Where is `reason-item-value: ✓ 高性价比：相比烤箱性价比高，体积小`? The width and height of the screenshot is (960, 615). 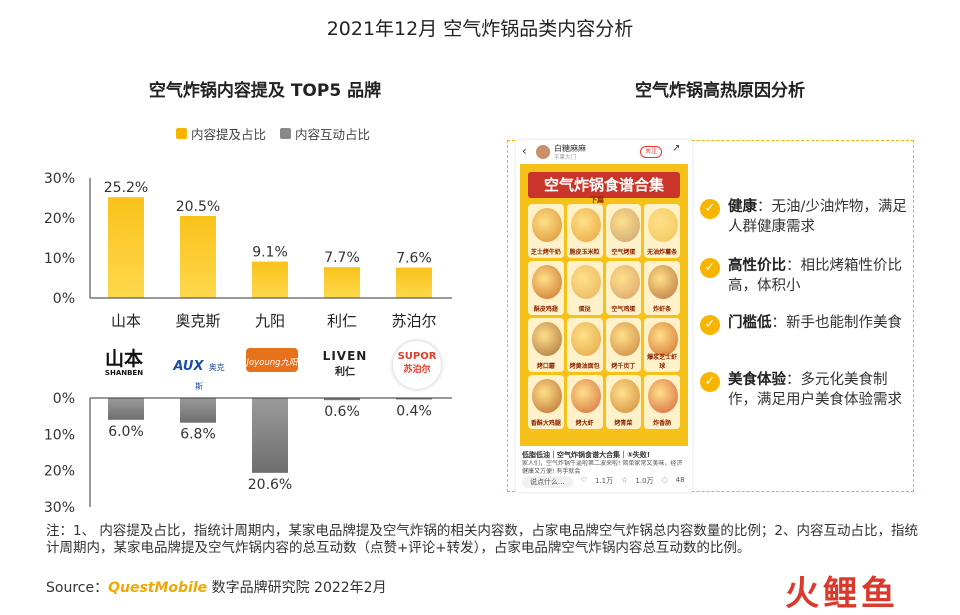 reason-item-value: ✓ 高性价比：相比烤箱性价比高，体积小 is located at coordinates (805, 276).